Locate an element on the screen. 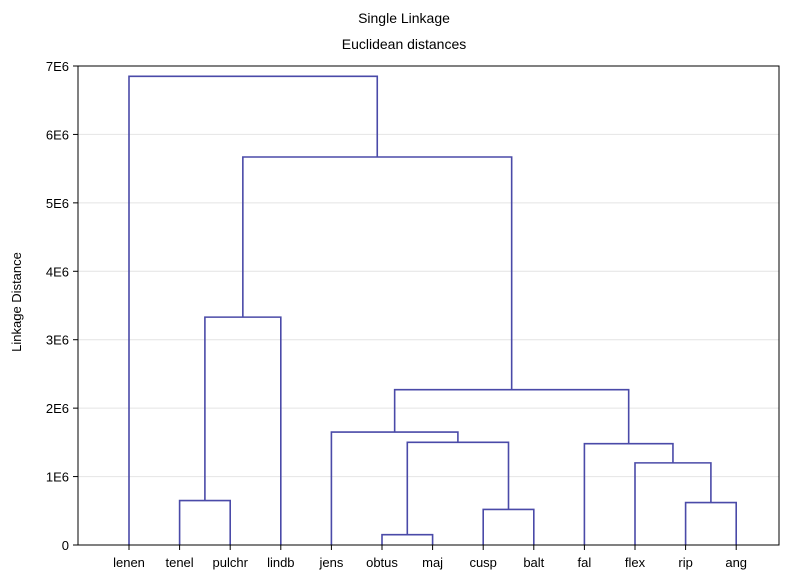 The height and width of the screenshot is (571, 788). y-tick-label: 1E6 is located at coordinates (57, 477).